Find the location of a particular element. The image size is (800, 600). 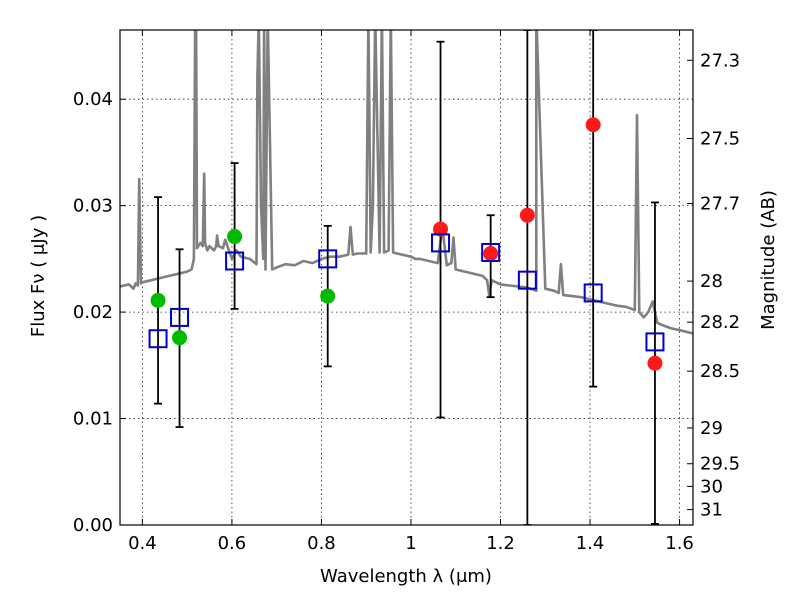

y-tick-label: 0.04 is located at coordinates (93, 99).